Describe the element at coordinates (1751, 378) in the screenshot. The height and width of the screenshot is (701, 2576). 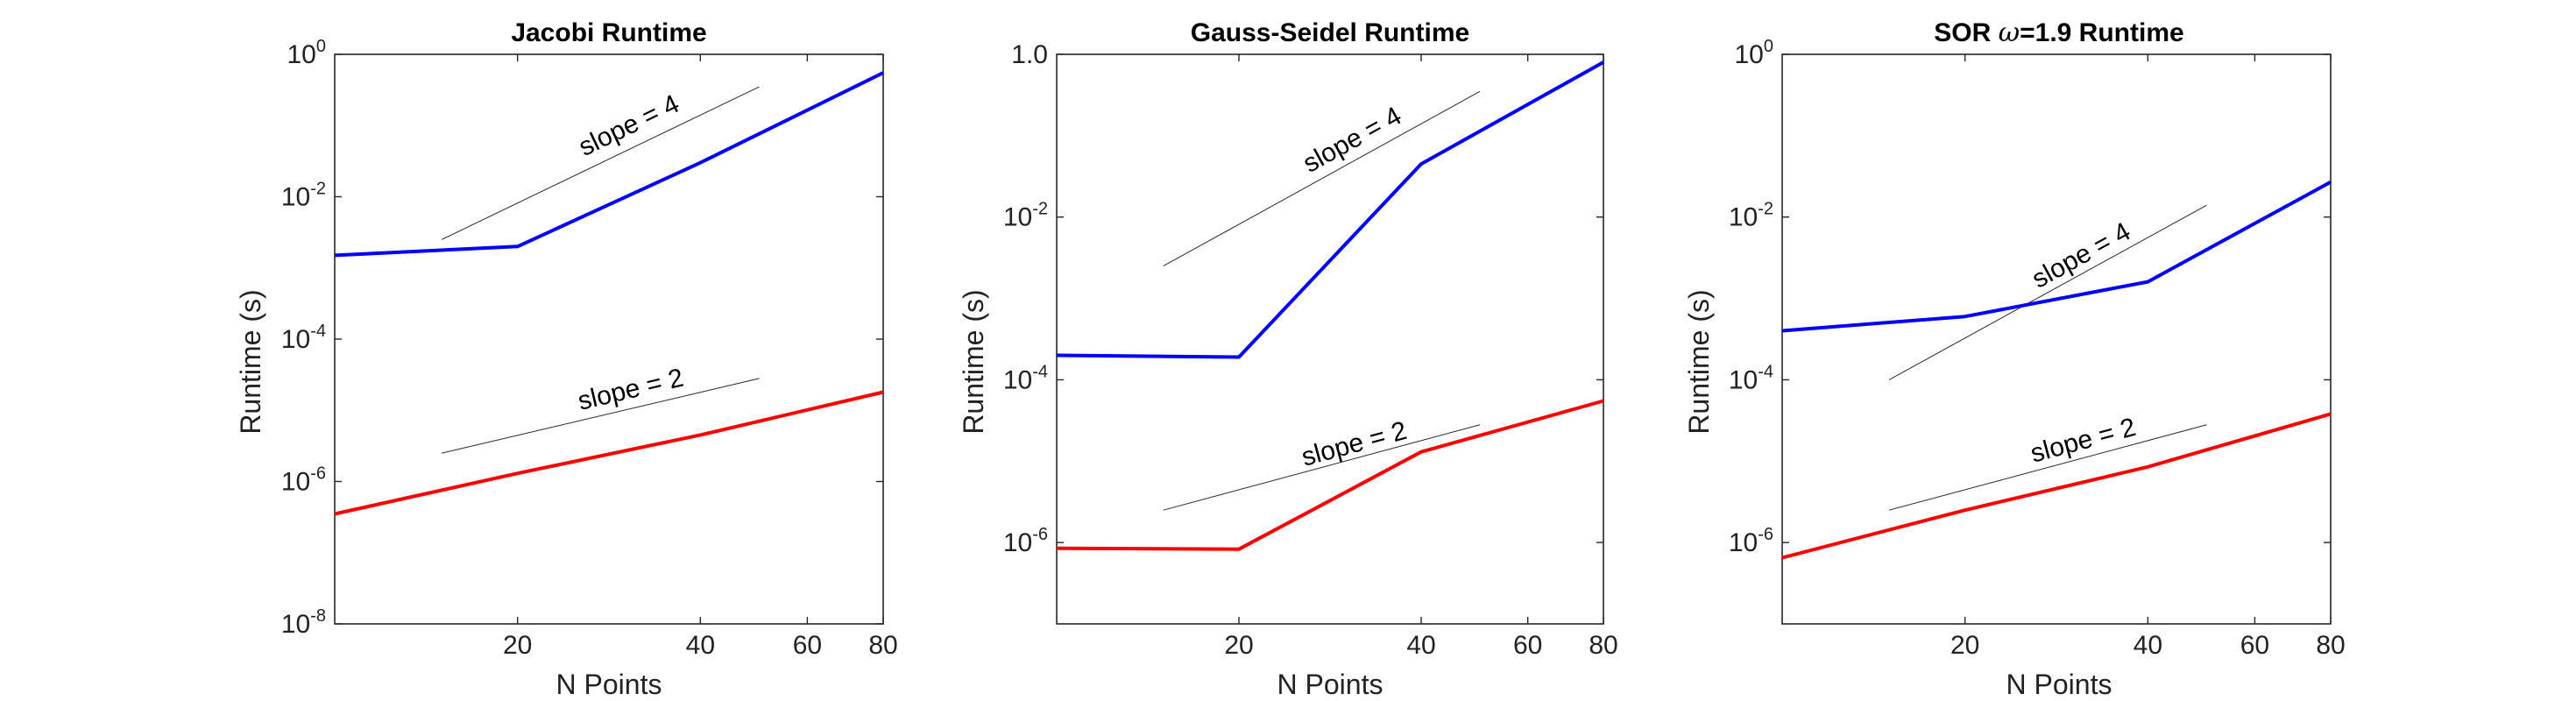
I see `sor-y-tick-label: 10⁻⁴` at that location.